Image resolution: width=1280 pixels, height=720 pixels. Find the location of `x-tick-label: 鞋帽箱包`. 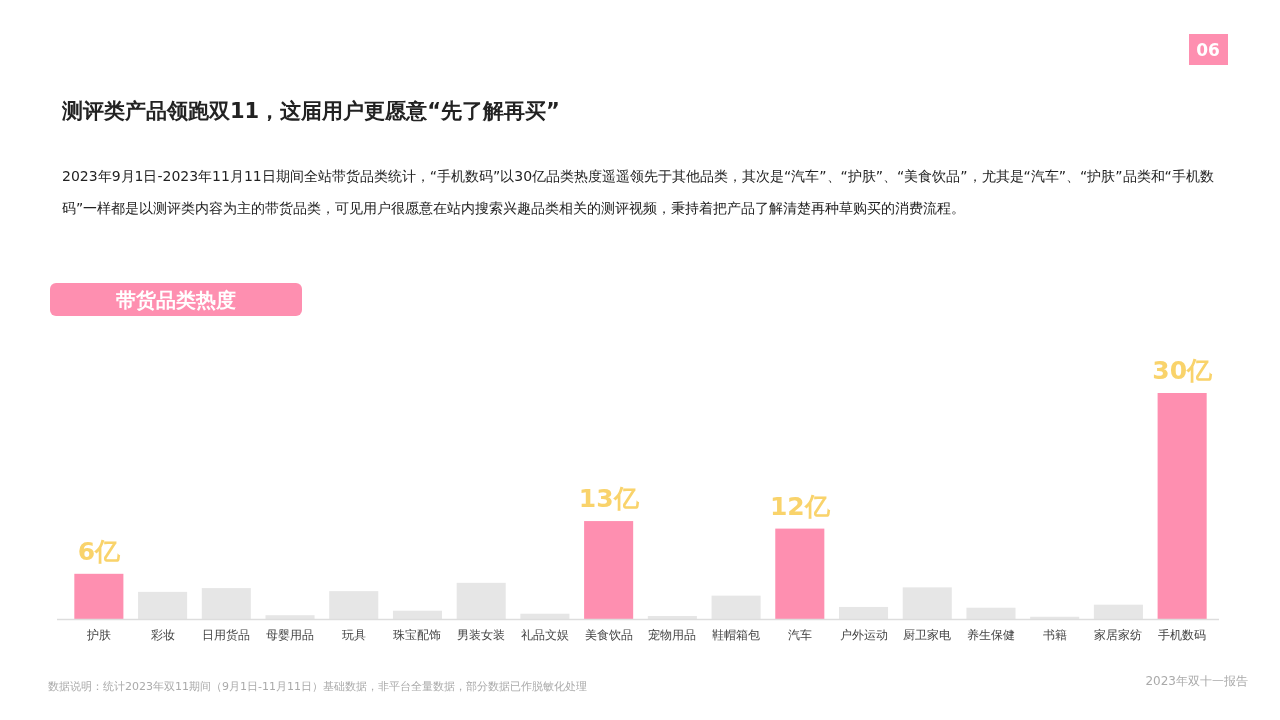

x-tick-label: 鞋帽箱包 is located at coordinates (736, 635).